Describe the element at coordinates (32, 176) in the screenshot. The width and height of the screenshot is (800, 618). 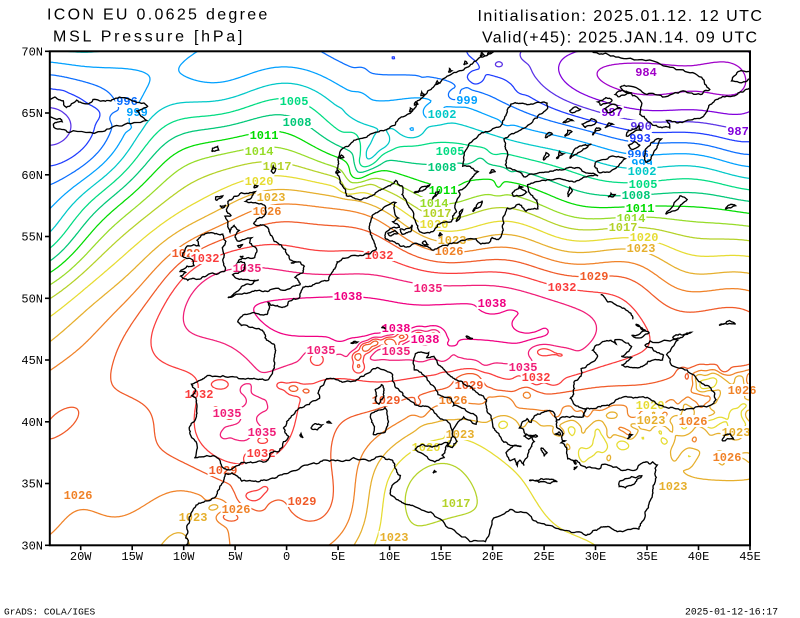
I see `svg-text: 60N` at that location.